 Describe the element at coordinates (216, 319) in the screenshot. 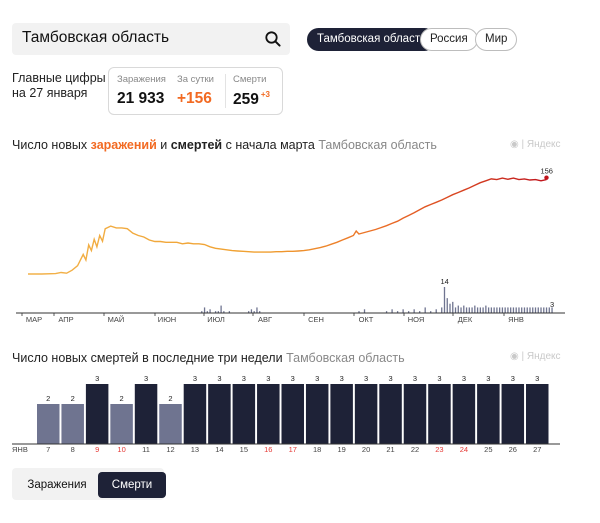

I see `x-tick-label: ИЮЛ` at that location.